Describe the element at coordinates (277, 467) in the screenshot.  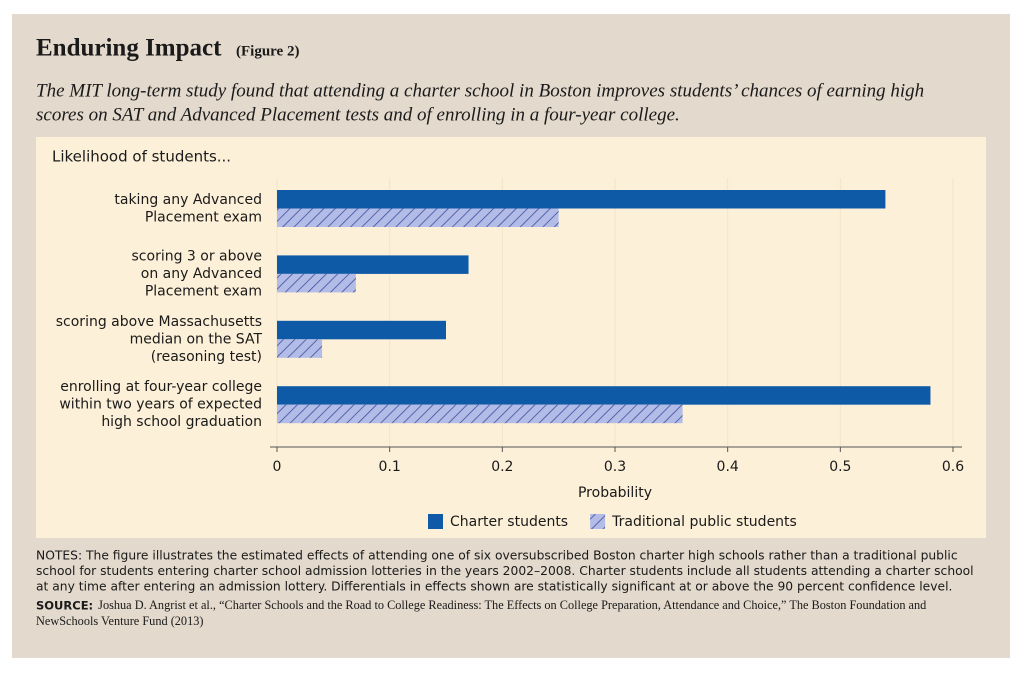
I see `x-tick-label: 0` at that location.